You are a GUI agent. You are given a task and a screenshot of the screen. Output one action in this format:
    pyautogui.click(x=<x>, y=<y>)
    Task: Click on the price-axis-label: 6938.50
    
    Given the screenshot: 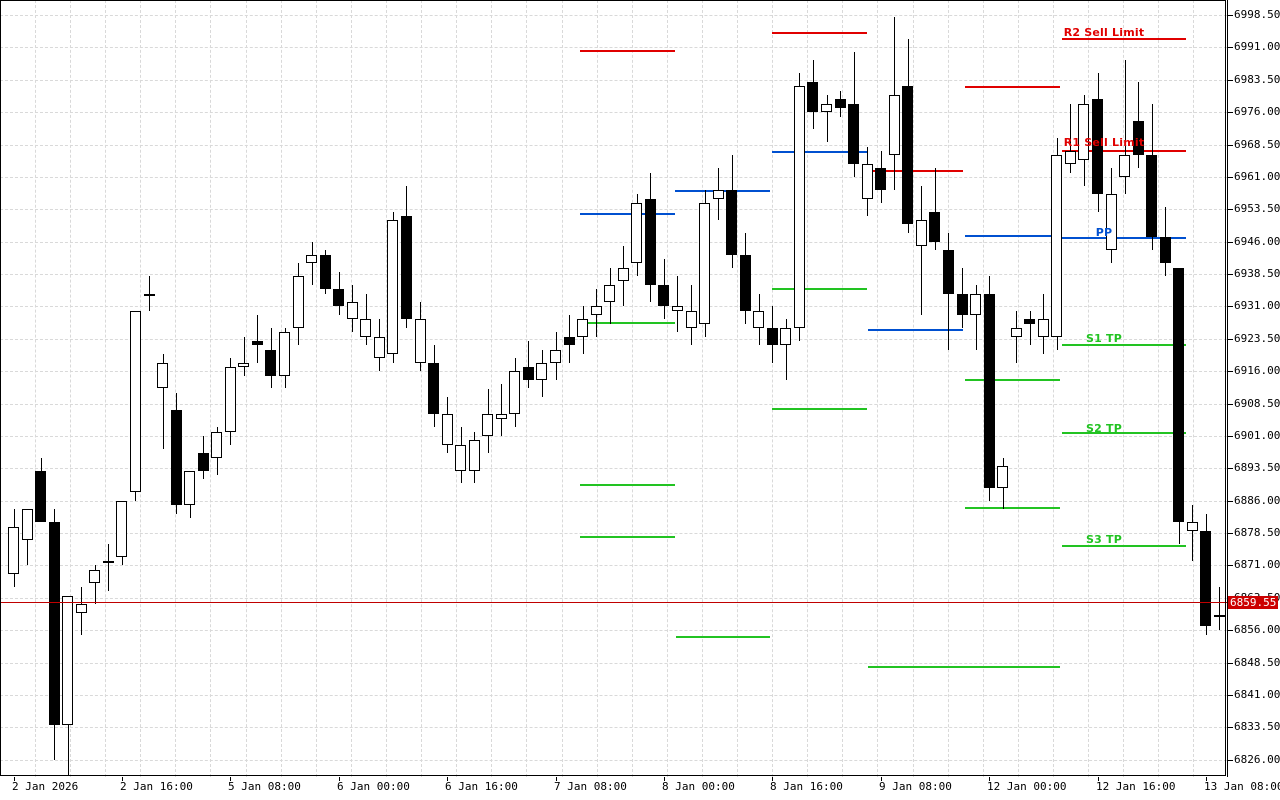 What is the action you would take?
    pyautogui.click(x=1257, y=273)
    